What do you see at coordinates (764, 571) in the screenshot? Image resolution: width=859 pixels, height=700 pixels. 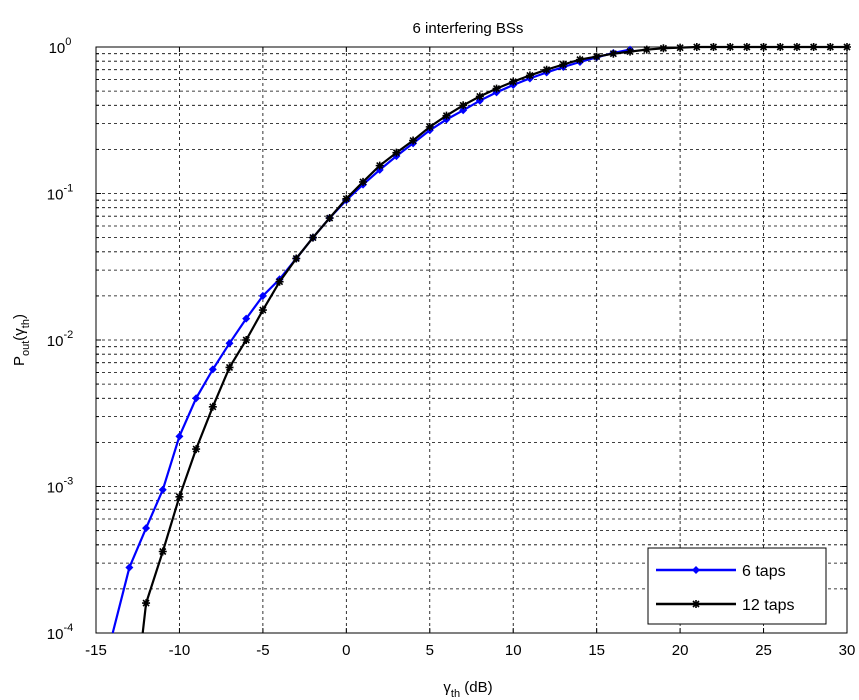 I see `legend-label-6-taps: 6 taps` at bounding box center [764, 571].